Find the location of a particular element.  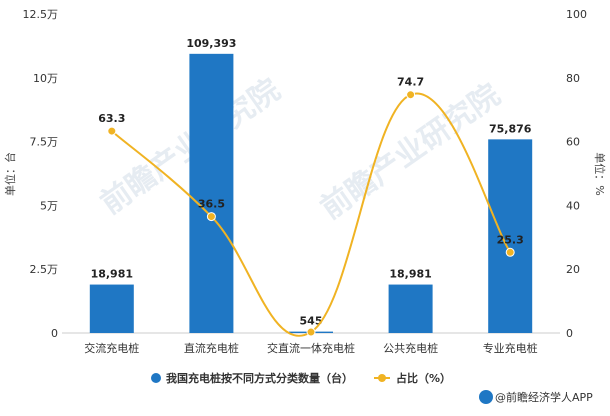

left-axis-title: 单位：台 is located at coordinates (10, 174).